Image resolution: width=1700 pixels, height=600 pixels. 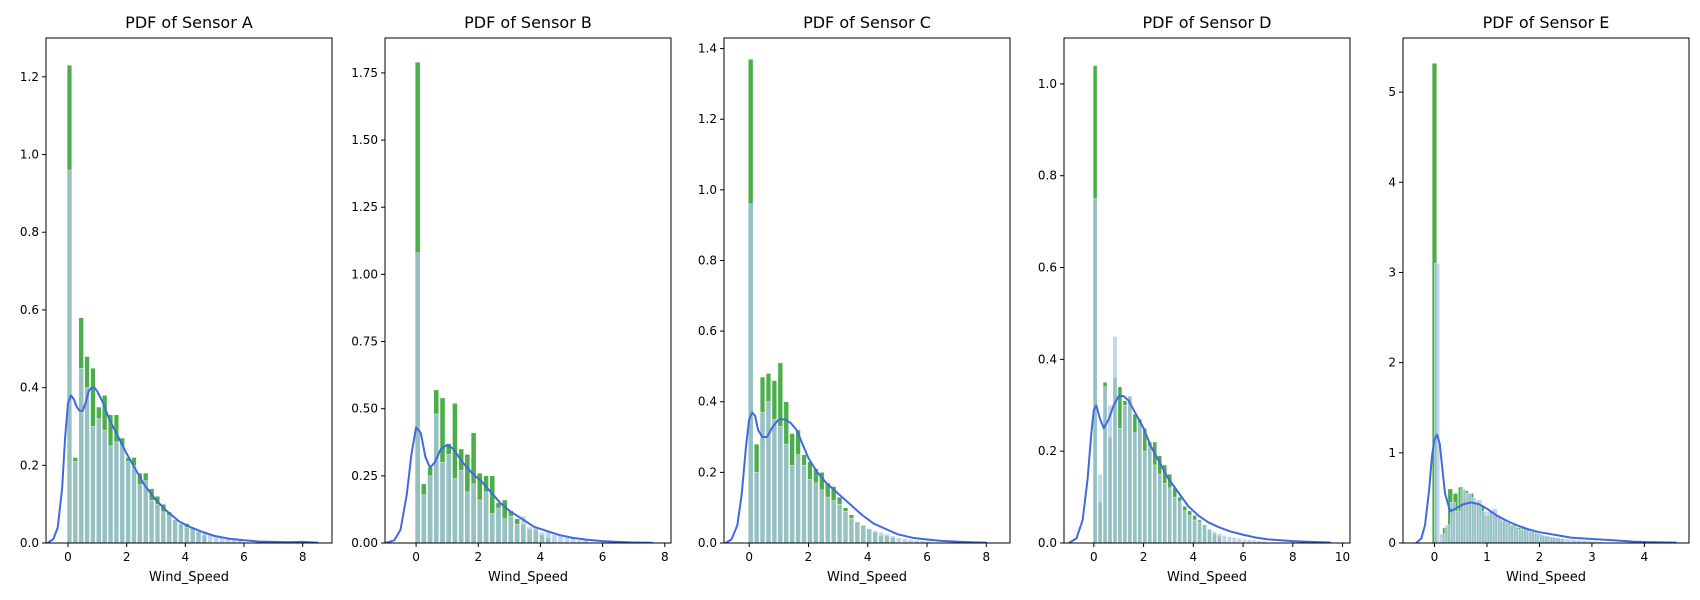 What do you see at coordinates (29, 543) in the screenshot?
I see `y-tick-label-sensor-a-0: 0.0` at bounding box center [29, 543].